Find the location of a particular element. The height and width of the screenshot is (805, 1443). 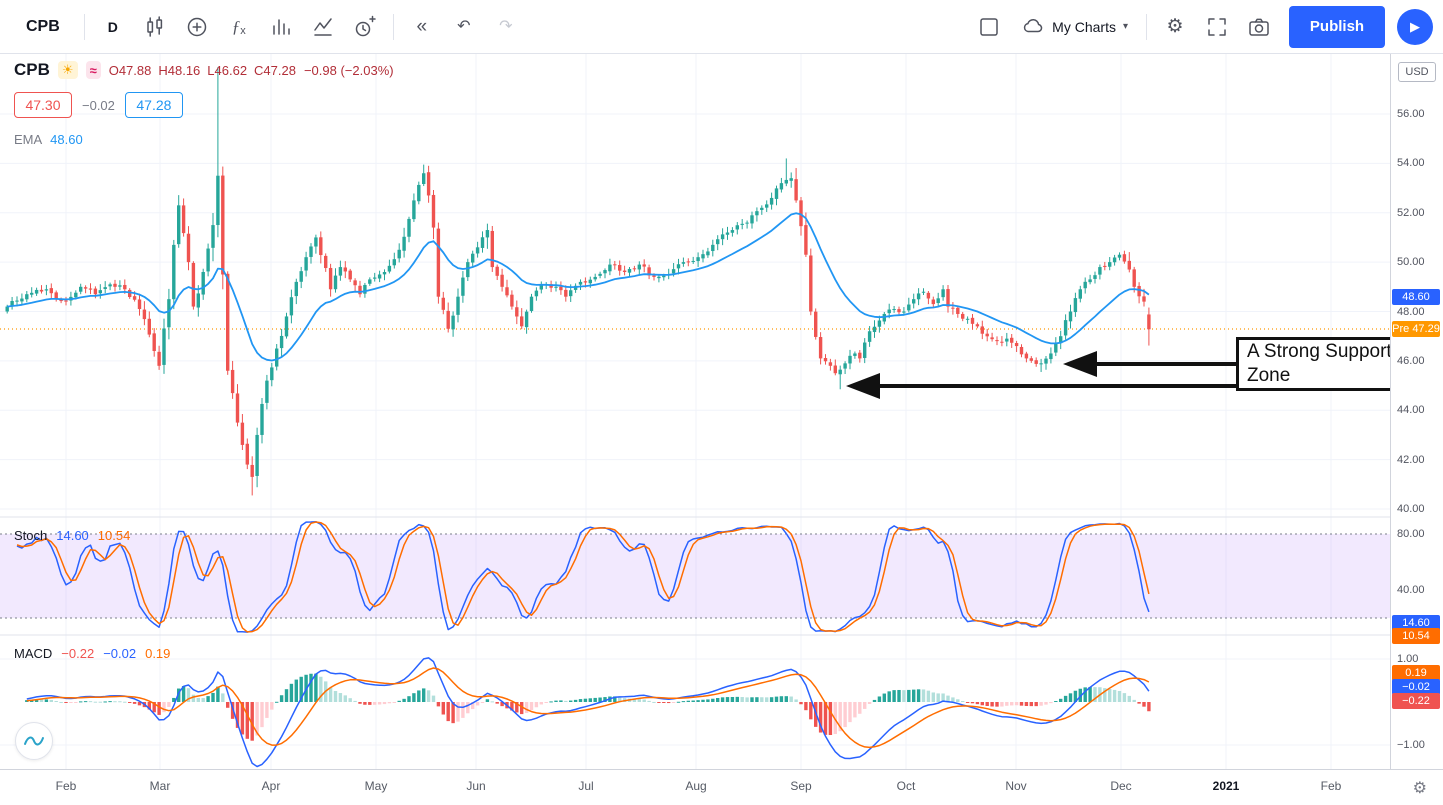

premarket-price-badge: Pre 47.29 is located at coordinates (1416, 329).